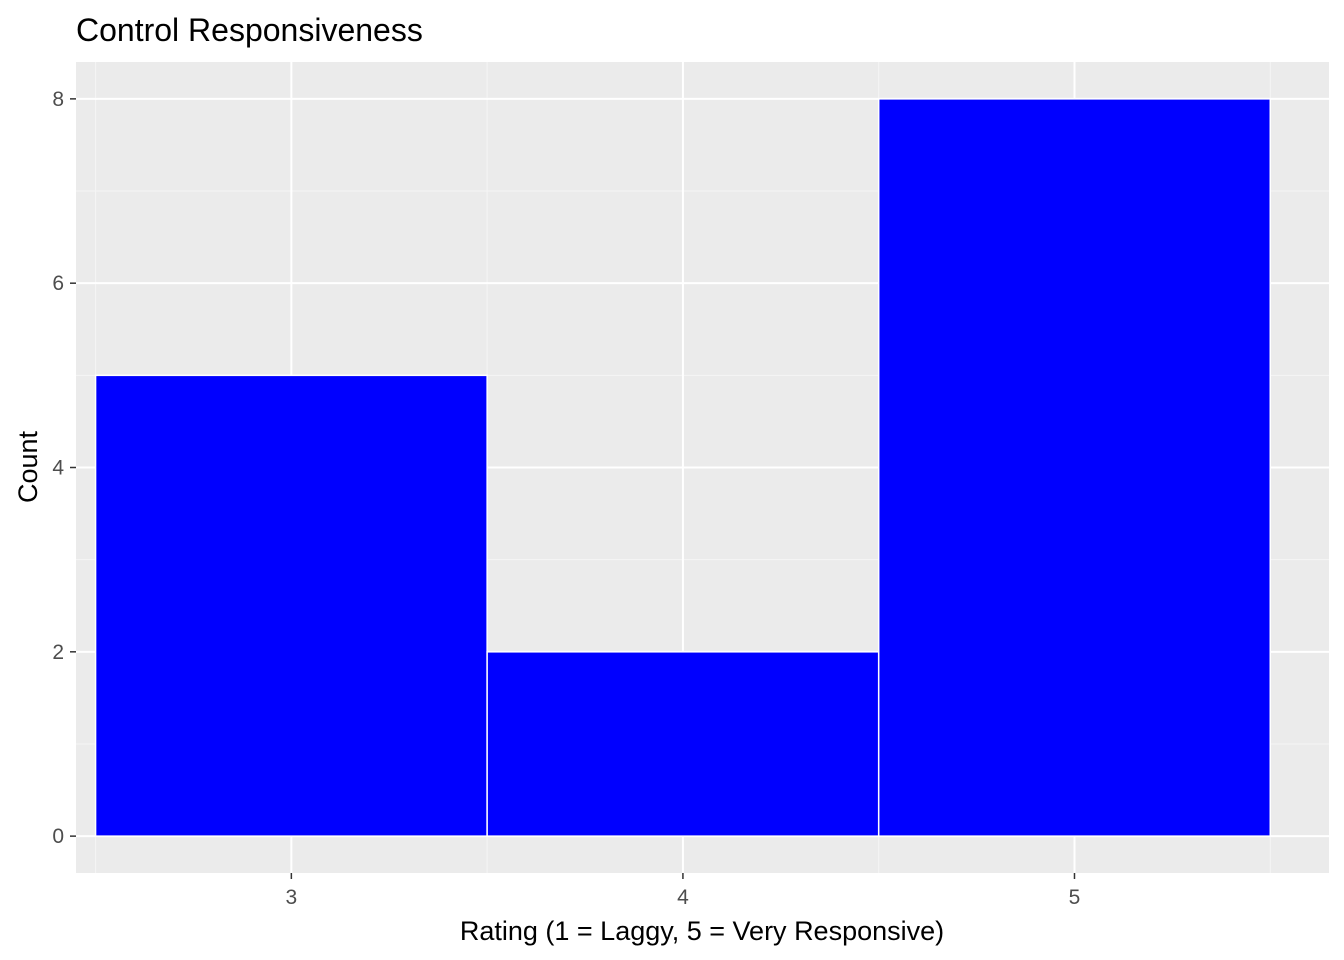 The height and width of the screenshot is (960, 1344). I want to click on x-tick-label: 5, so click(1075, 897).